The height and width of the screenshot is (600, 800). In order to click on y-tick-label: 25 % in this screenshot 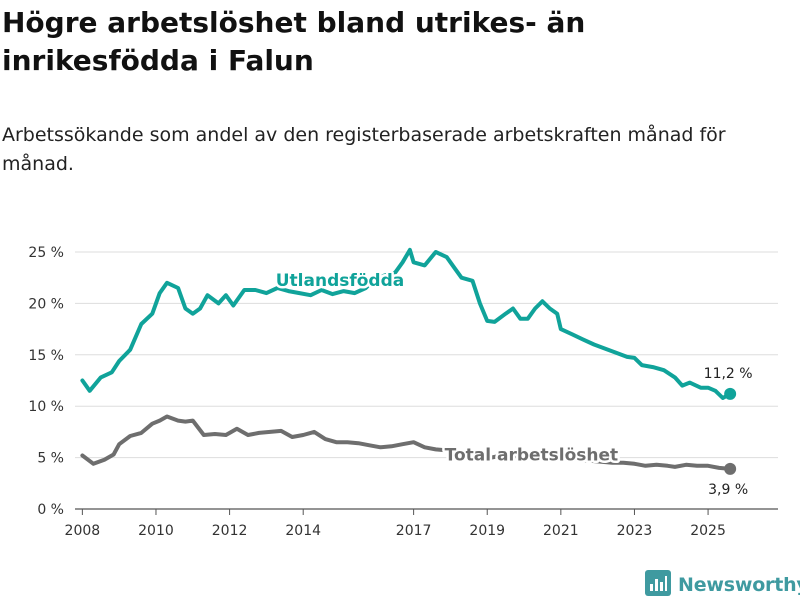, I will do `click(46, 253)`.